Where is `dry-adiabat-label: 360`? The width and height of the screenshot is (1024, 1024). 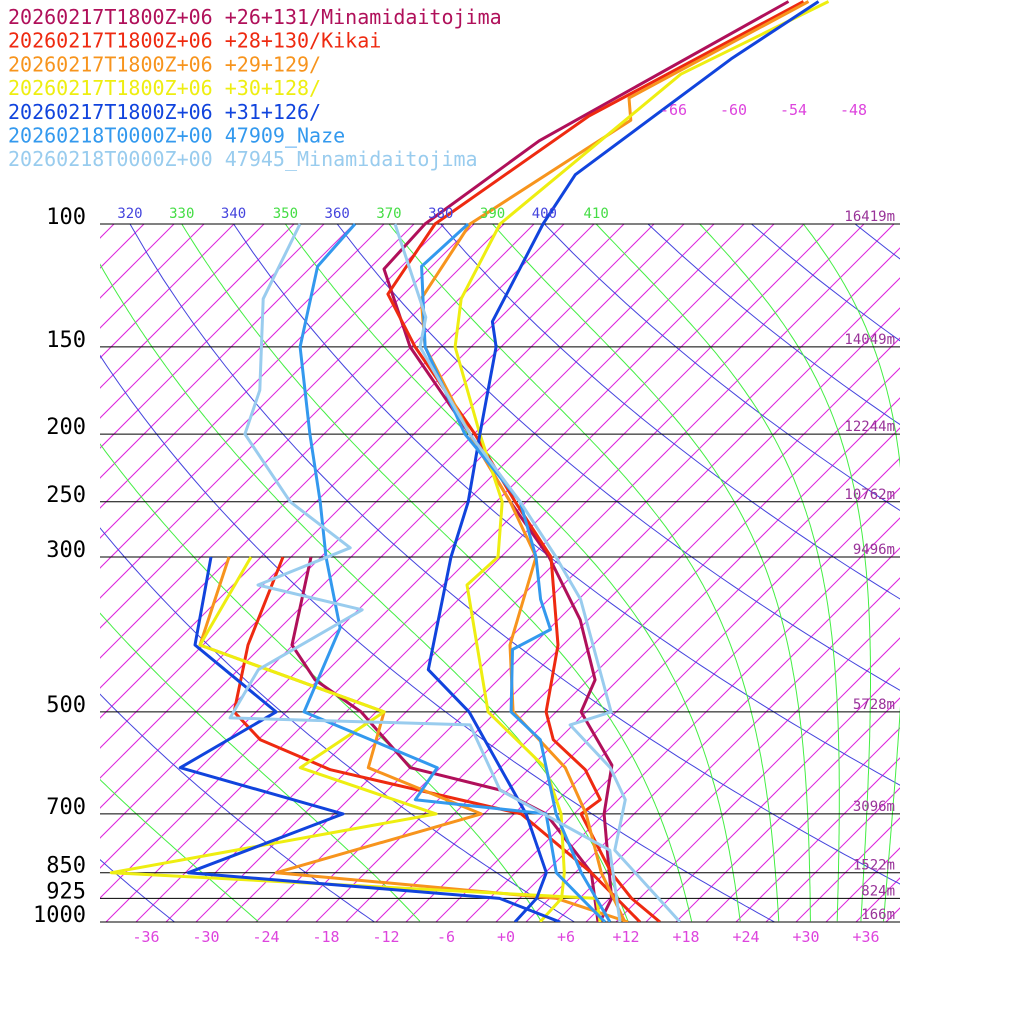 dry-adiabat-label: 360 is located at coordinates (337, 214).